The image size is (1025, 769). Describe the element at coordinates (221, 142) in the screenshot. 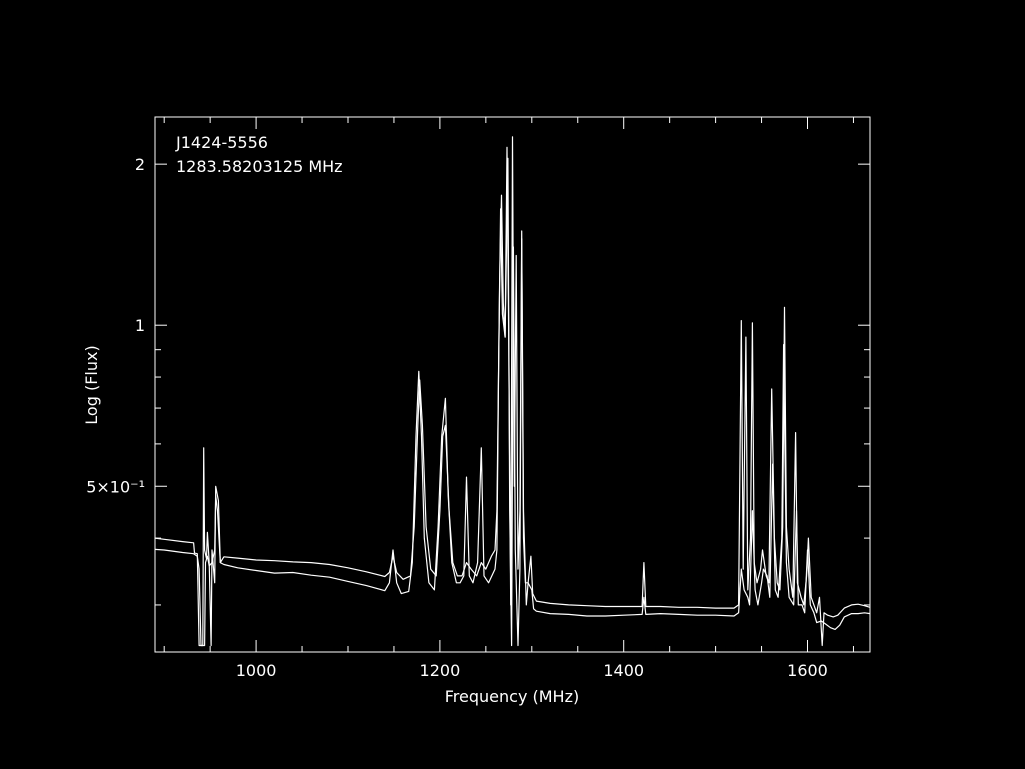

I see `annotation-source-name: J1424-5556` at that location.